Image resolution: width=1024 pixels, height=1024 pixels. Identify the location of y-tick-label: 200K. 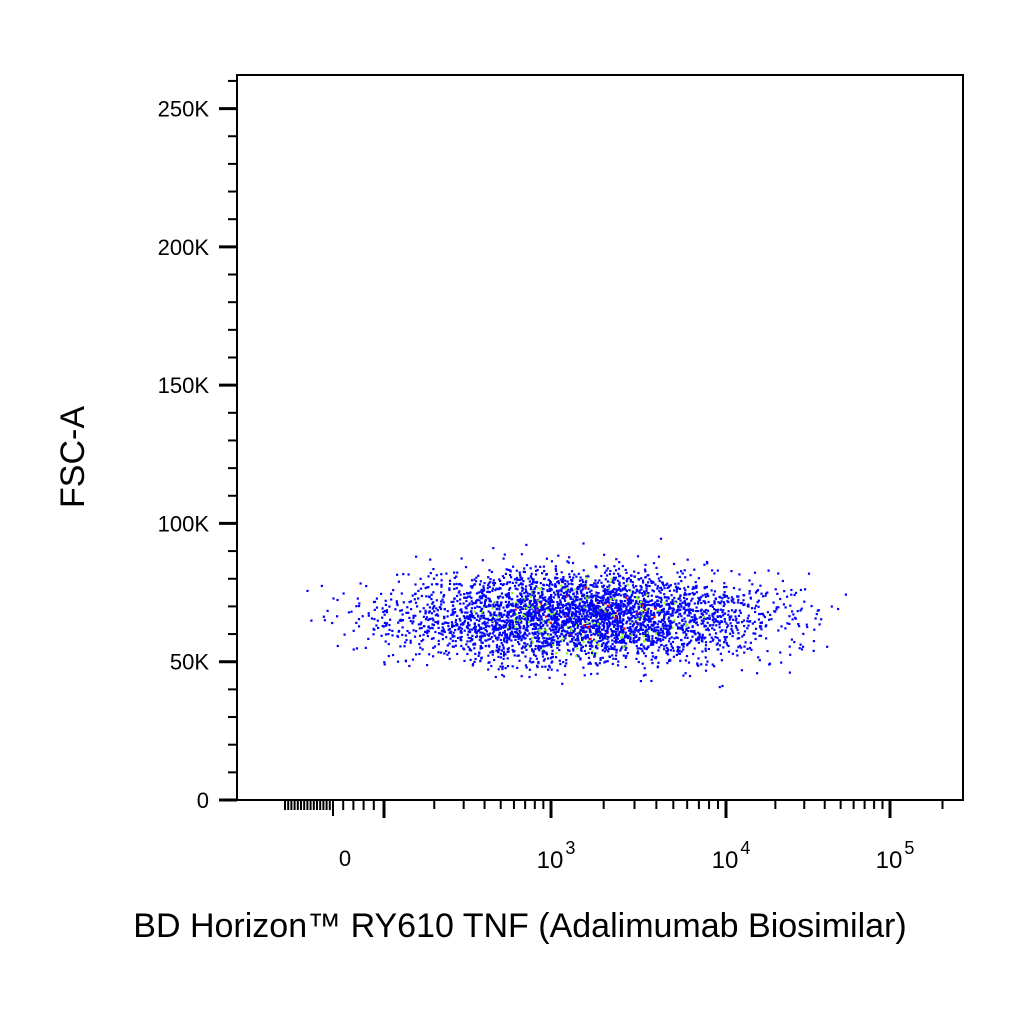
(184, 247).